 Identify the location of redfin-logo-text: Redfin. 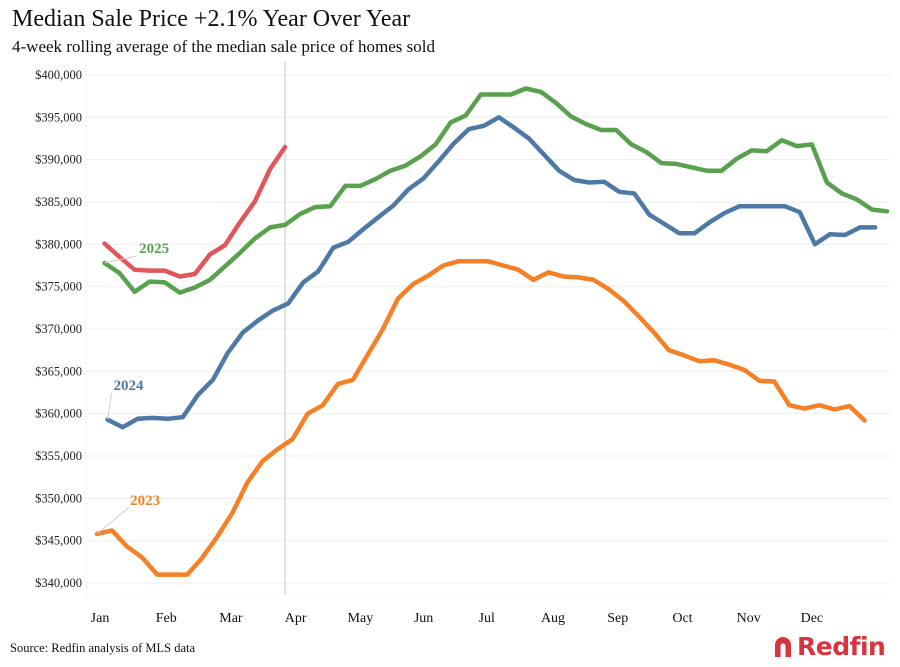
(841, 646).